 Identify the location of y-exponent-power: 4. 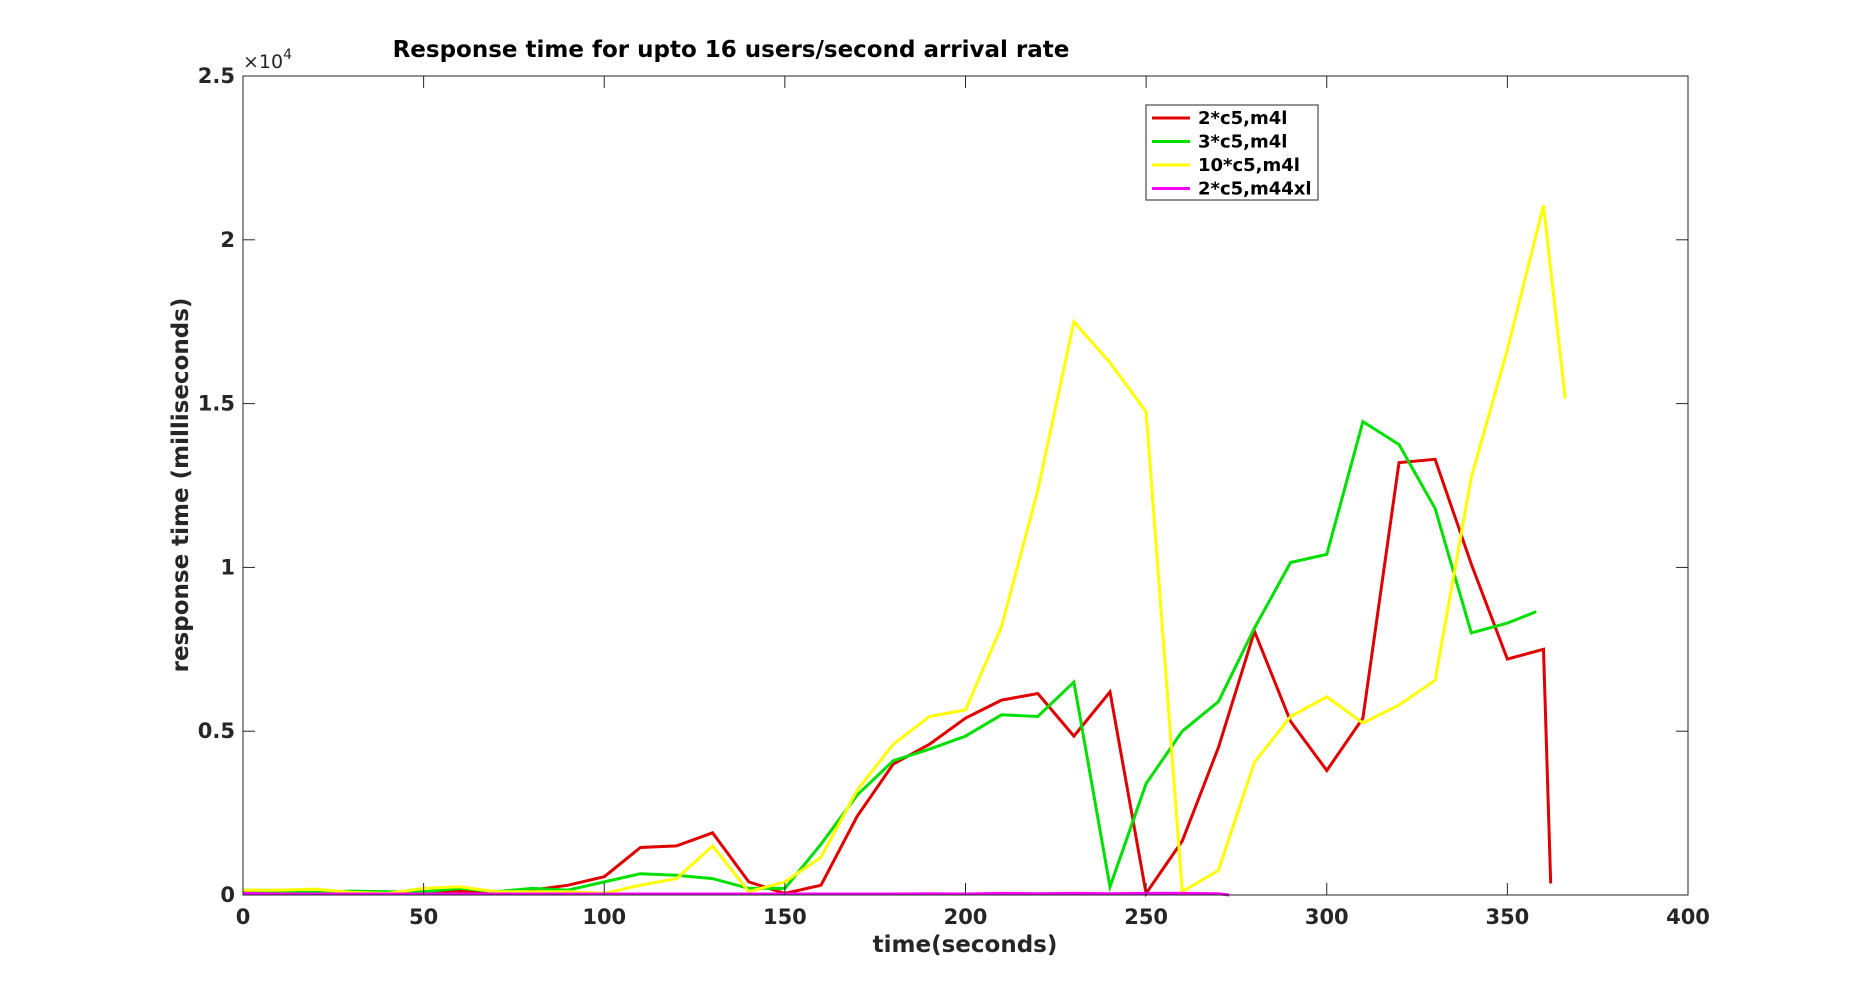
(287, 55).